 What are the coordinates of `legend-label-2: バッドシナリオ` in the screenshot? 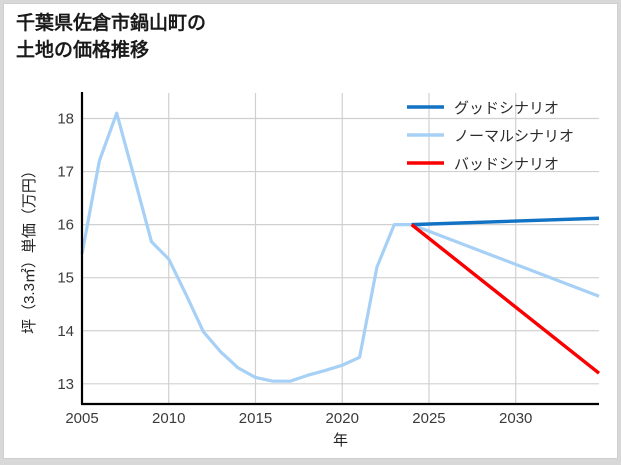 It's located at (506, 164).